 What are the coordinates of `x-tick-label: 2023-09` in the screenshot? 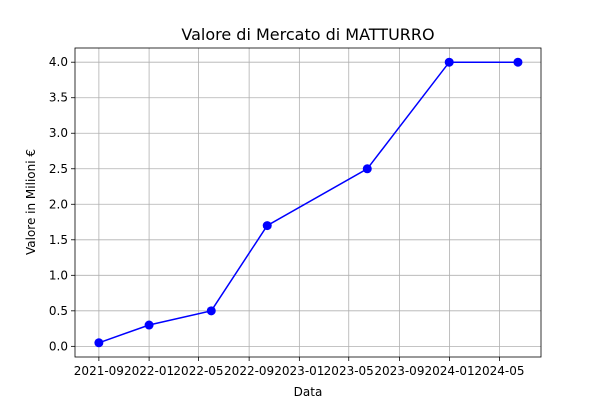 It's located at (399, 371).